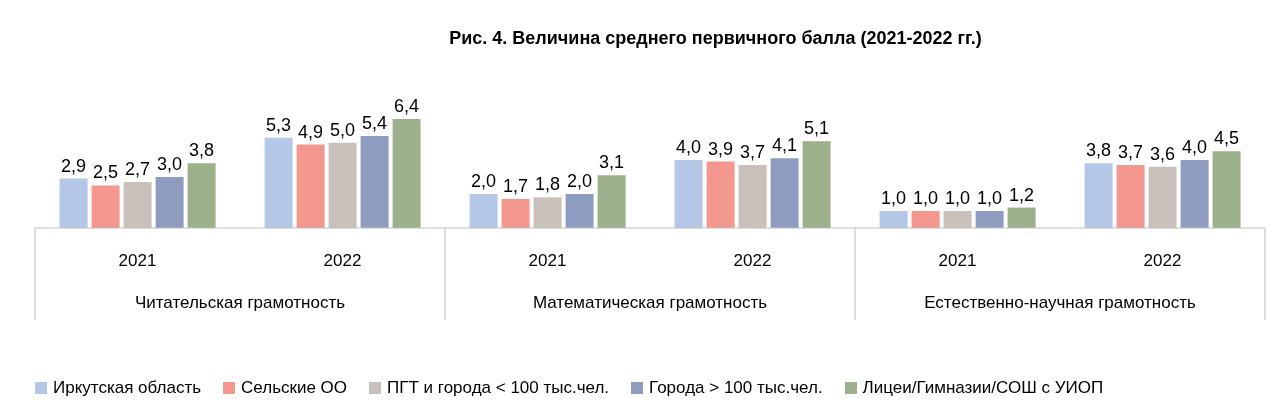 The height and width of the screenshot is (419, 1281). What do you see at coordinates (1227, 138) in the screenshot?
I see `data-label: 4,5` at bounding box center [1227, 138].